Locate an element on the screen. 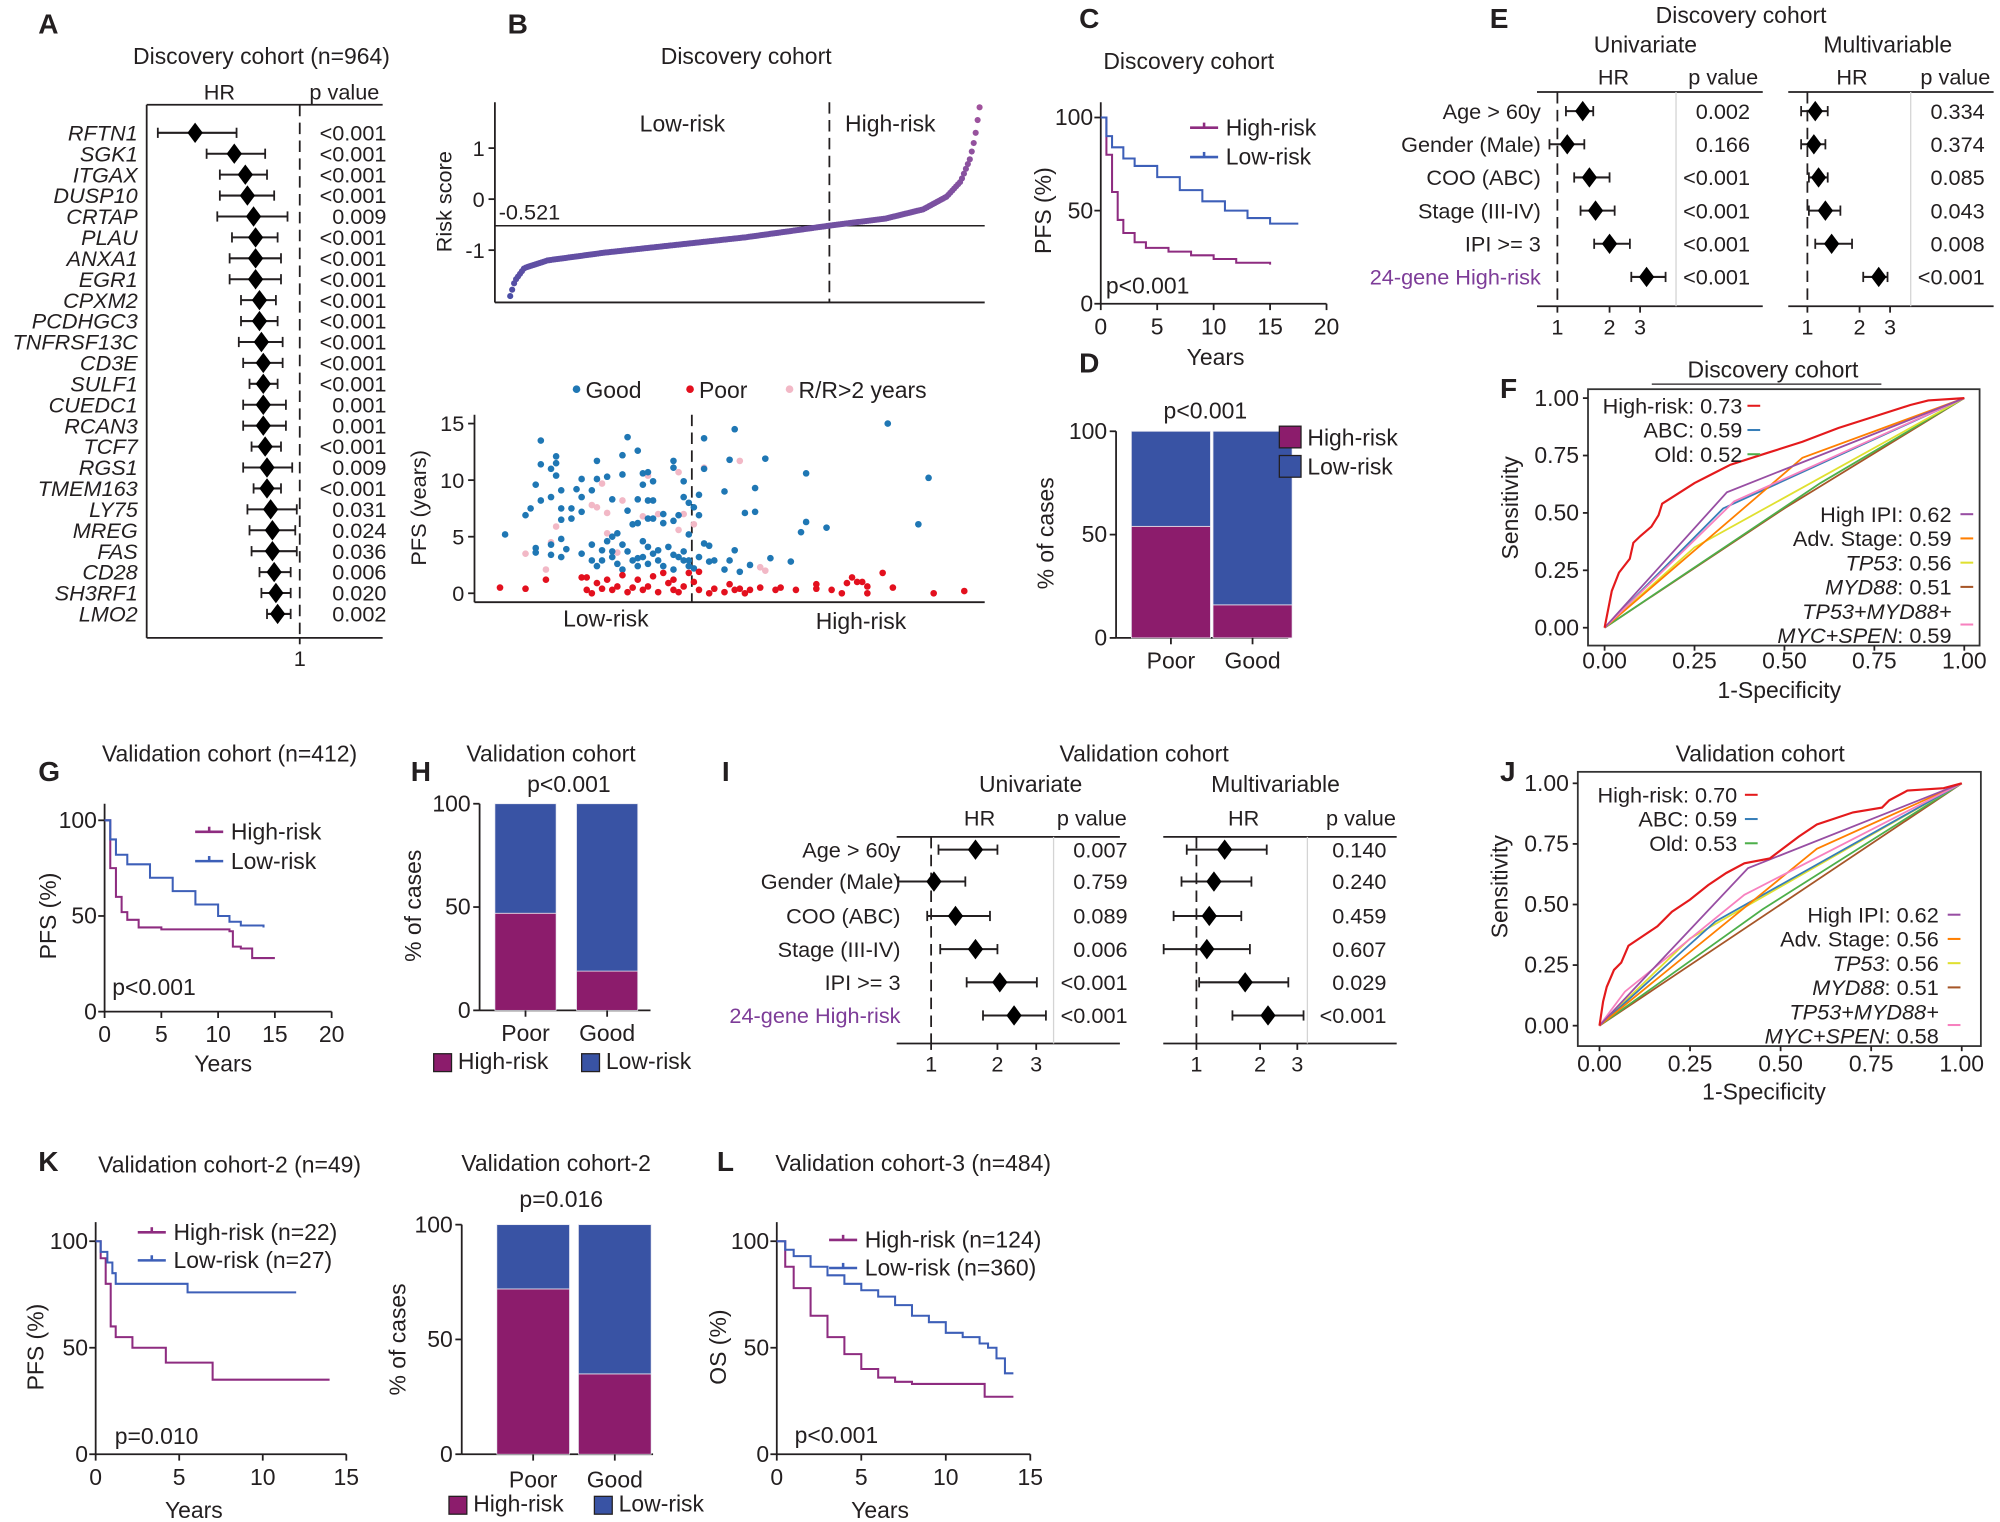 The height and width of the screenshot is (1522, 2000). legend-label-r-r-2-years: R/R>2 years is located at coordinates (862, 390).